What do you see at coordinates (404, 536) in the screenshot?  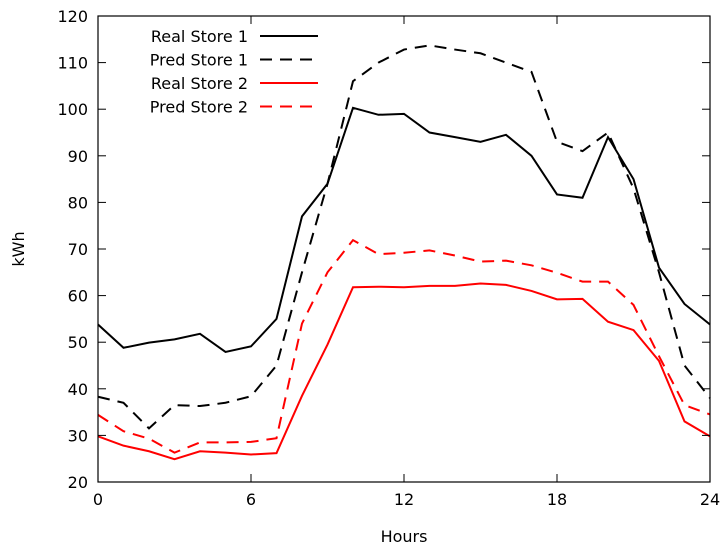 I see `x-axis-label: Hours` at bounding box center [404, 536].